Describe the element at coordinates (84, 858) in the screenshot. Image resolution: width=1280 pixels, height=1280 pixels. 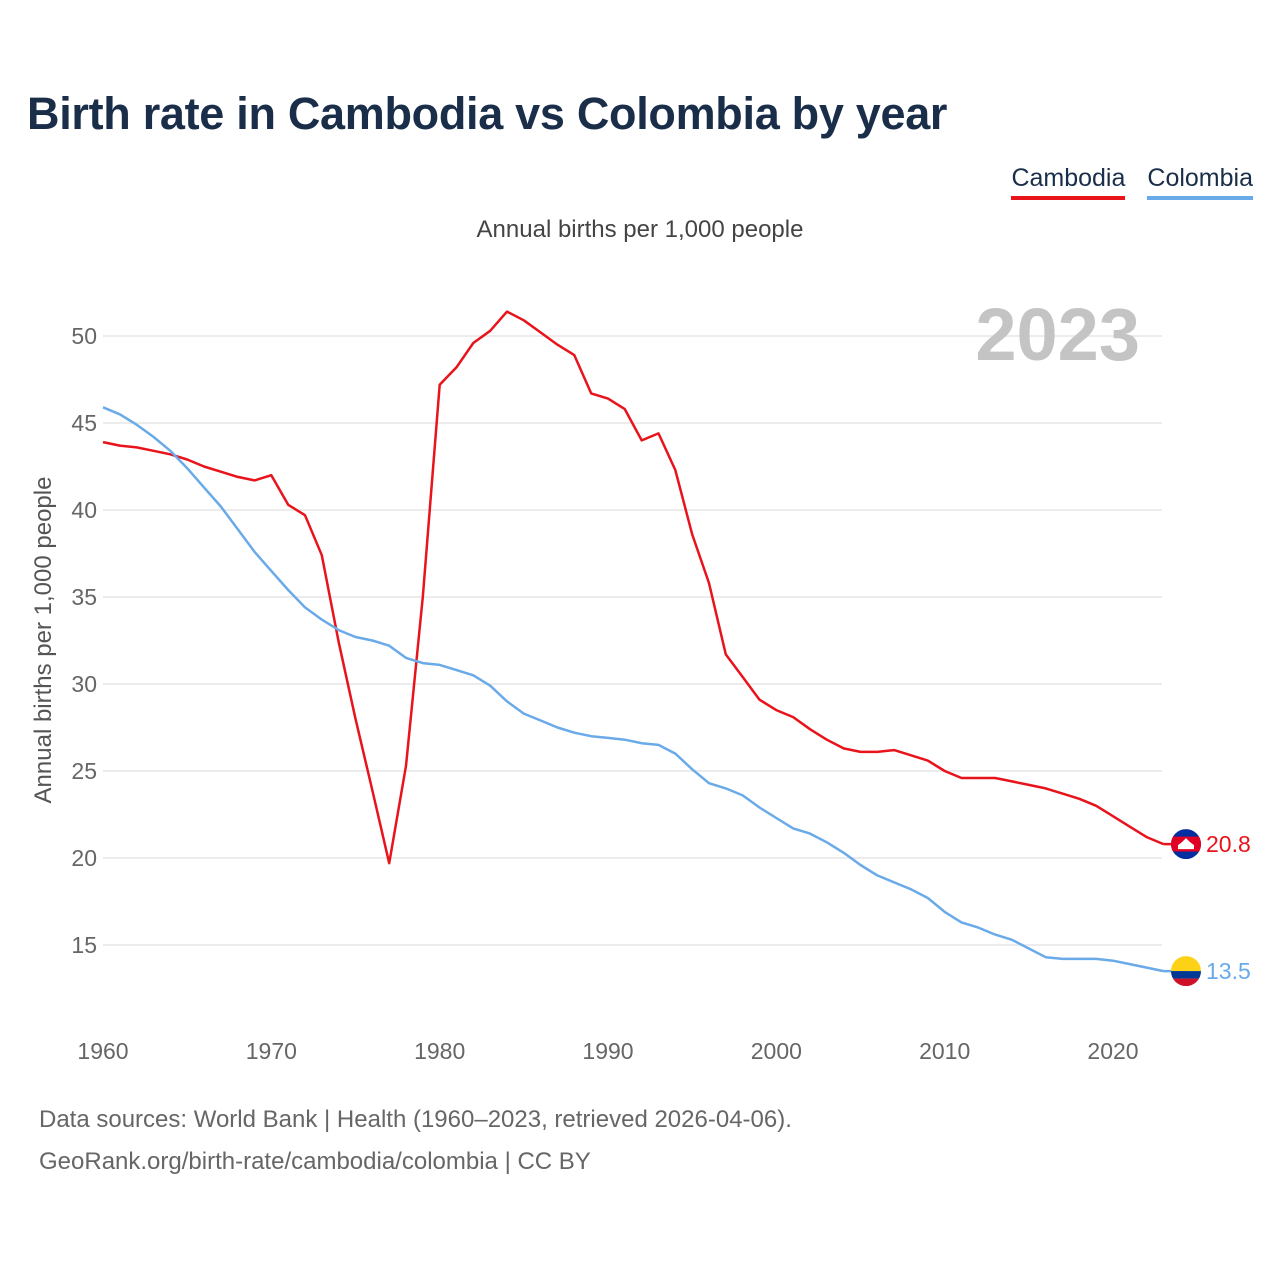
I see `y-tick-label: 20` at that location.